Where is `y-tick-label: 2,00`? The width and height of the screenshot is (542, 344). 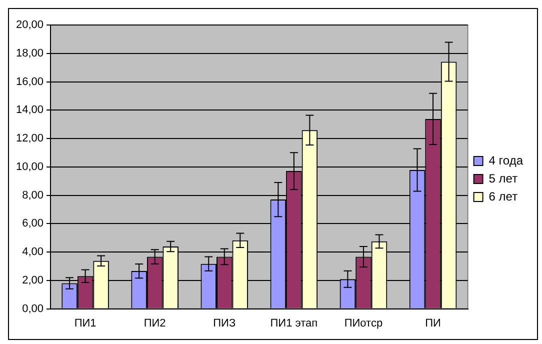
y-tick-label: 2,00 is located at coordinates (33, 280).